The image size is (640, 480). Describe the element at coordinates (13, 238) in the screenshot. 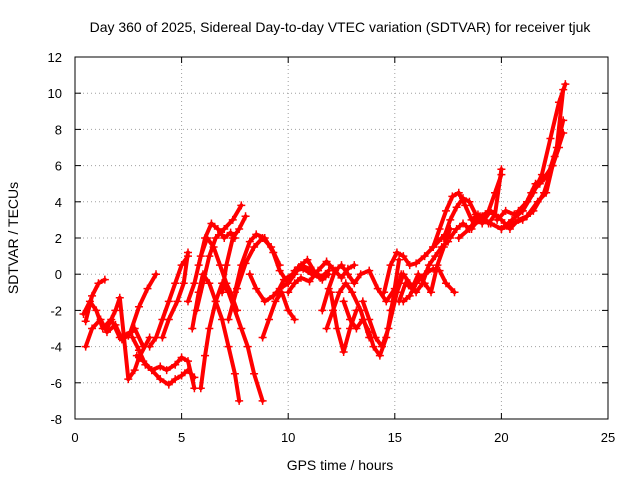

I see `y-axis-label: SDTVAR / TECUs` at that location.